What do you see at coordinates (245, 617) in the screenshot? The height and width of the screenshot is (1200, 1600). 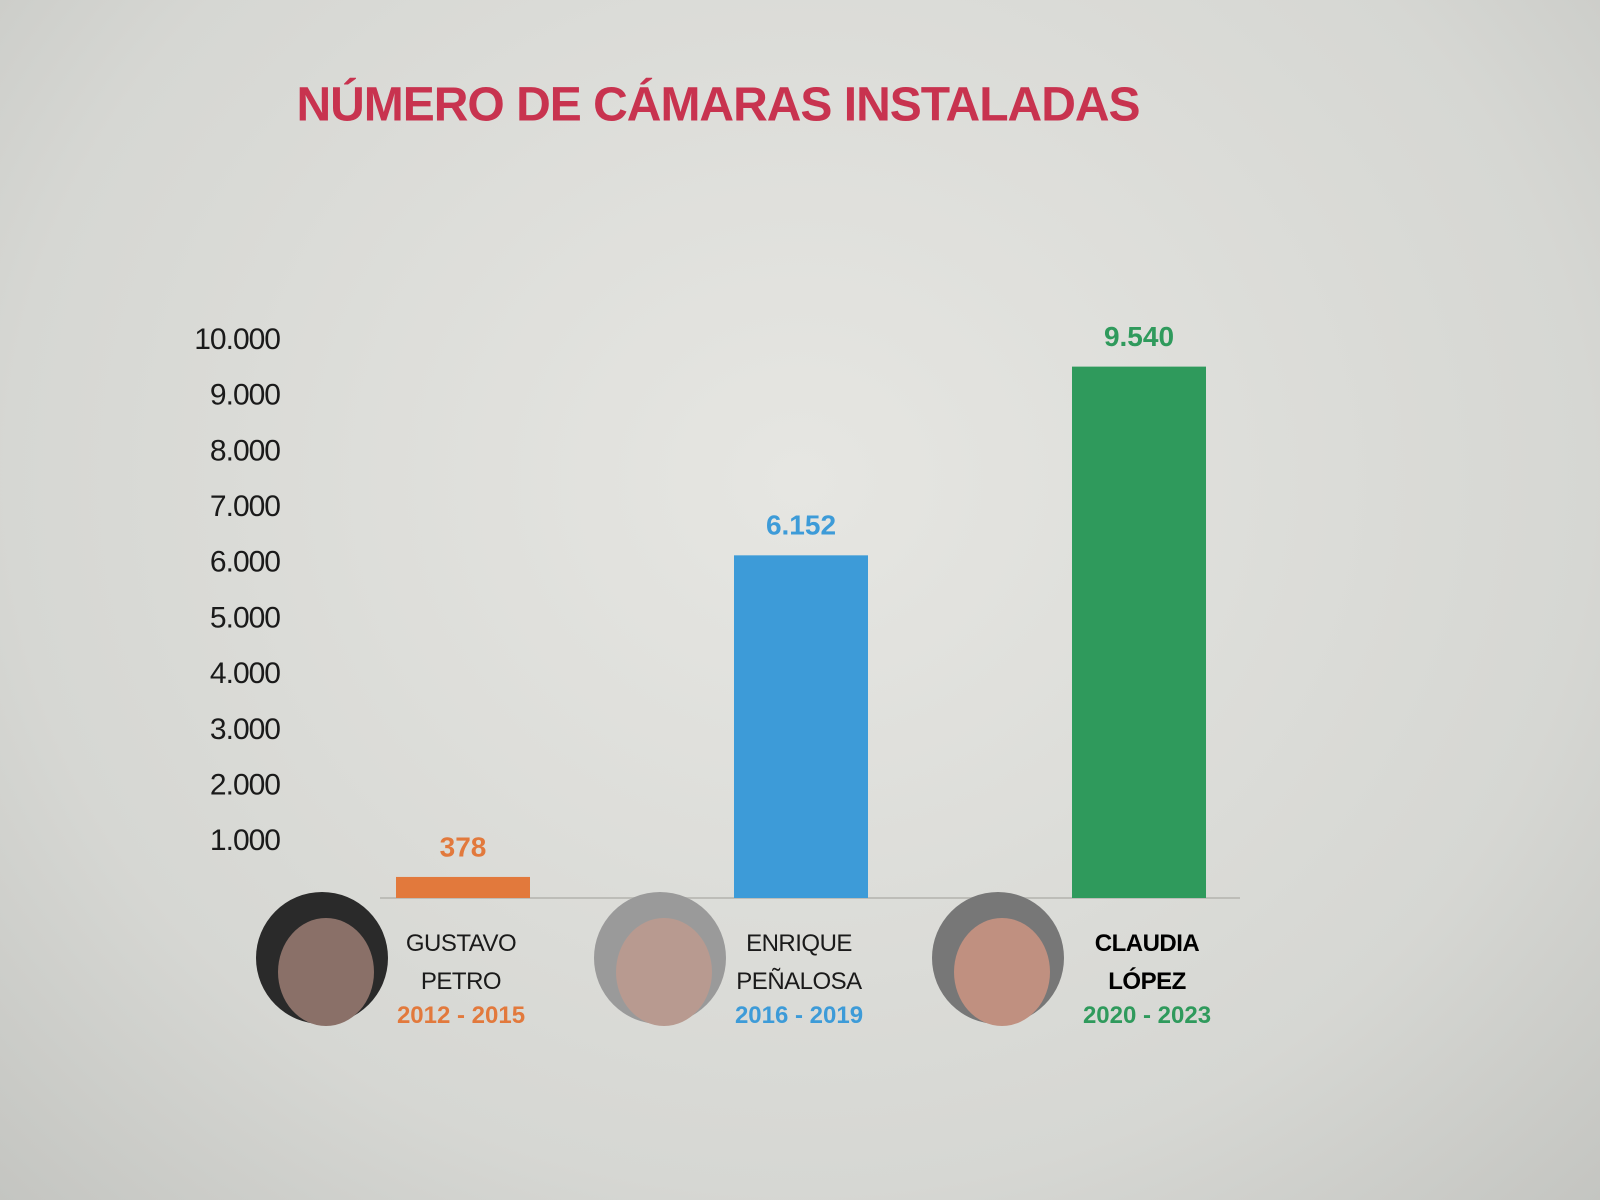 I see `y-tick-label: 5.000` at bounding box center [245, 617].